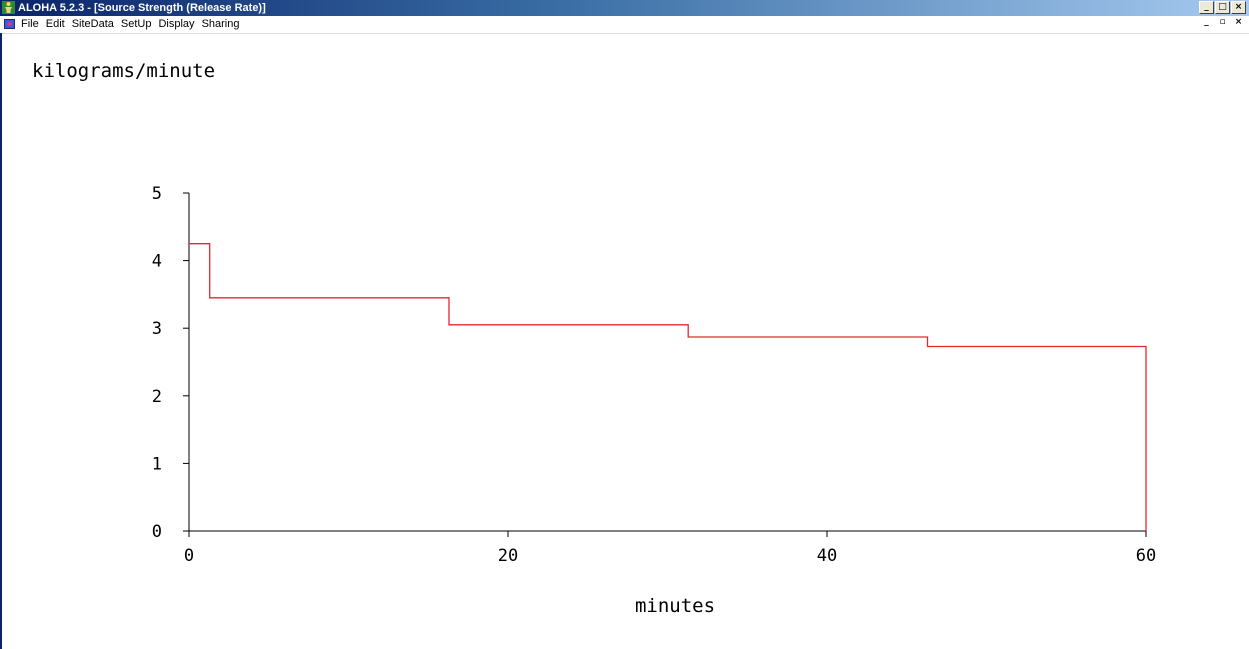  Describe the element at coordinates (1146, 556) in the screenshot. I see `x-tick-label: 60` at that location.